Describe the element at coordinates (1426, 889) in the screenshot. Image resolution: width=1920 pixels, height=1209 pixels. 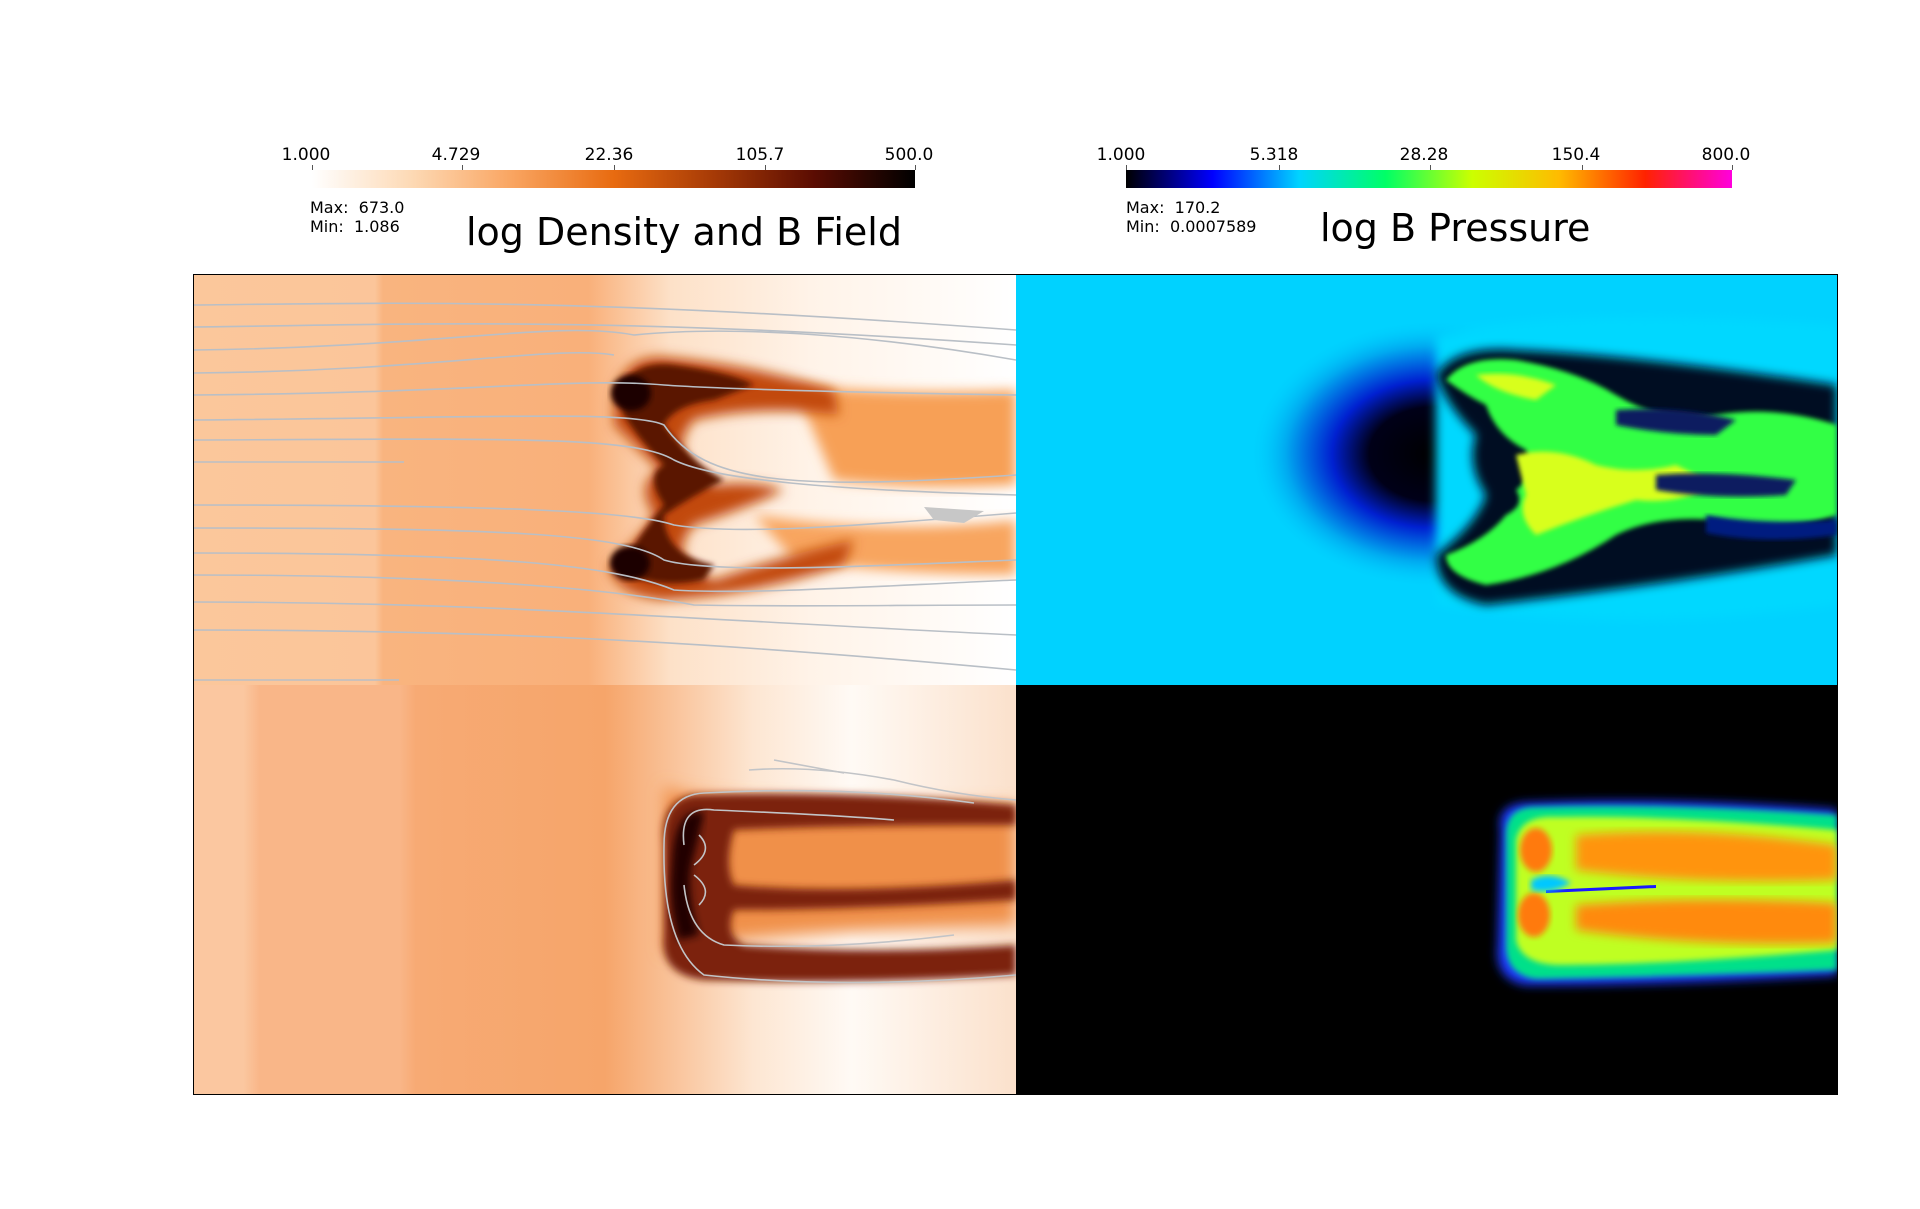
I see `pressure-bottom-slice` at that location.